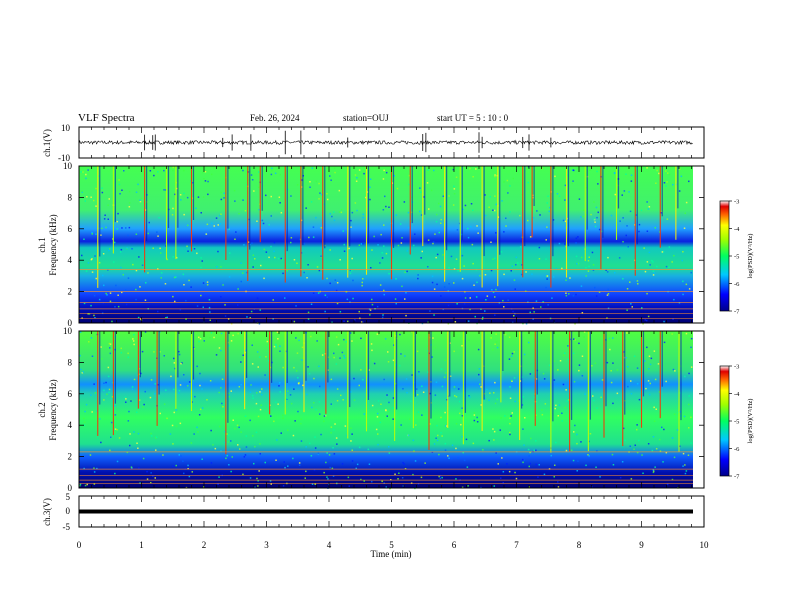  Describe the element at coordinates (70, 323) in the screenshot. I see `frequency-tick-label: 0` at that location.